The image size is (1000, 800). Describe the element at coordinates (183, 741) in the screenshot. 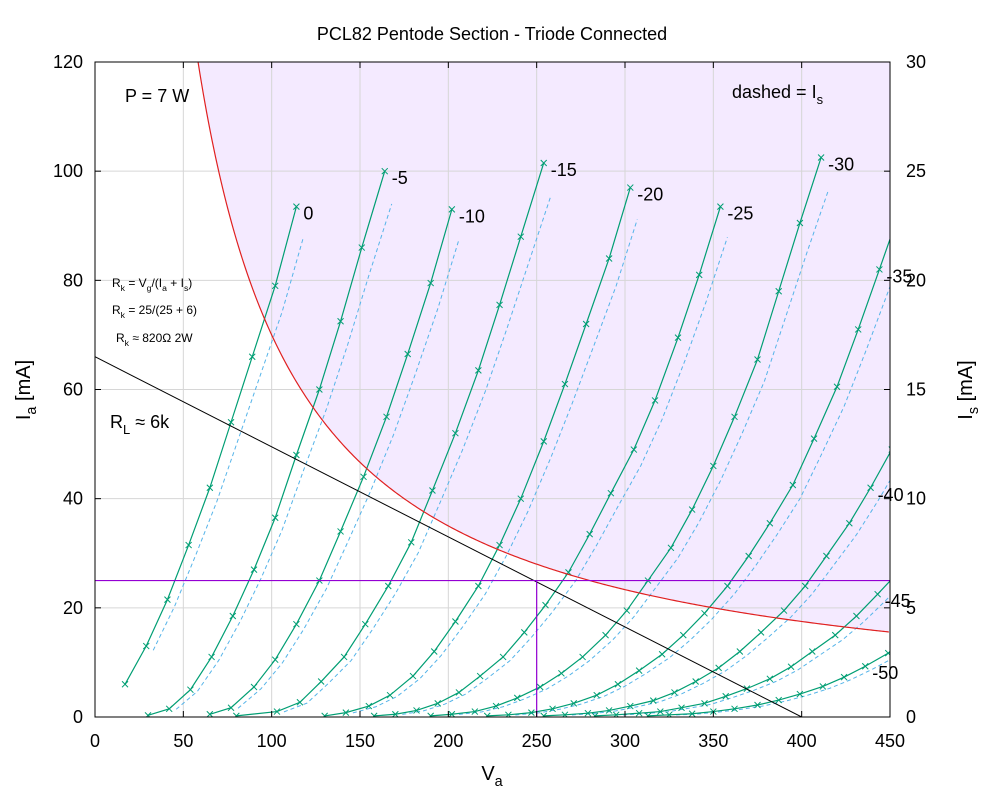

I see `x-tick-label: 50` at that location.